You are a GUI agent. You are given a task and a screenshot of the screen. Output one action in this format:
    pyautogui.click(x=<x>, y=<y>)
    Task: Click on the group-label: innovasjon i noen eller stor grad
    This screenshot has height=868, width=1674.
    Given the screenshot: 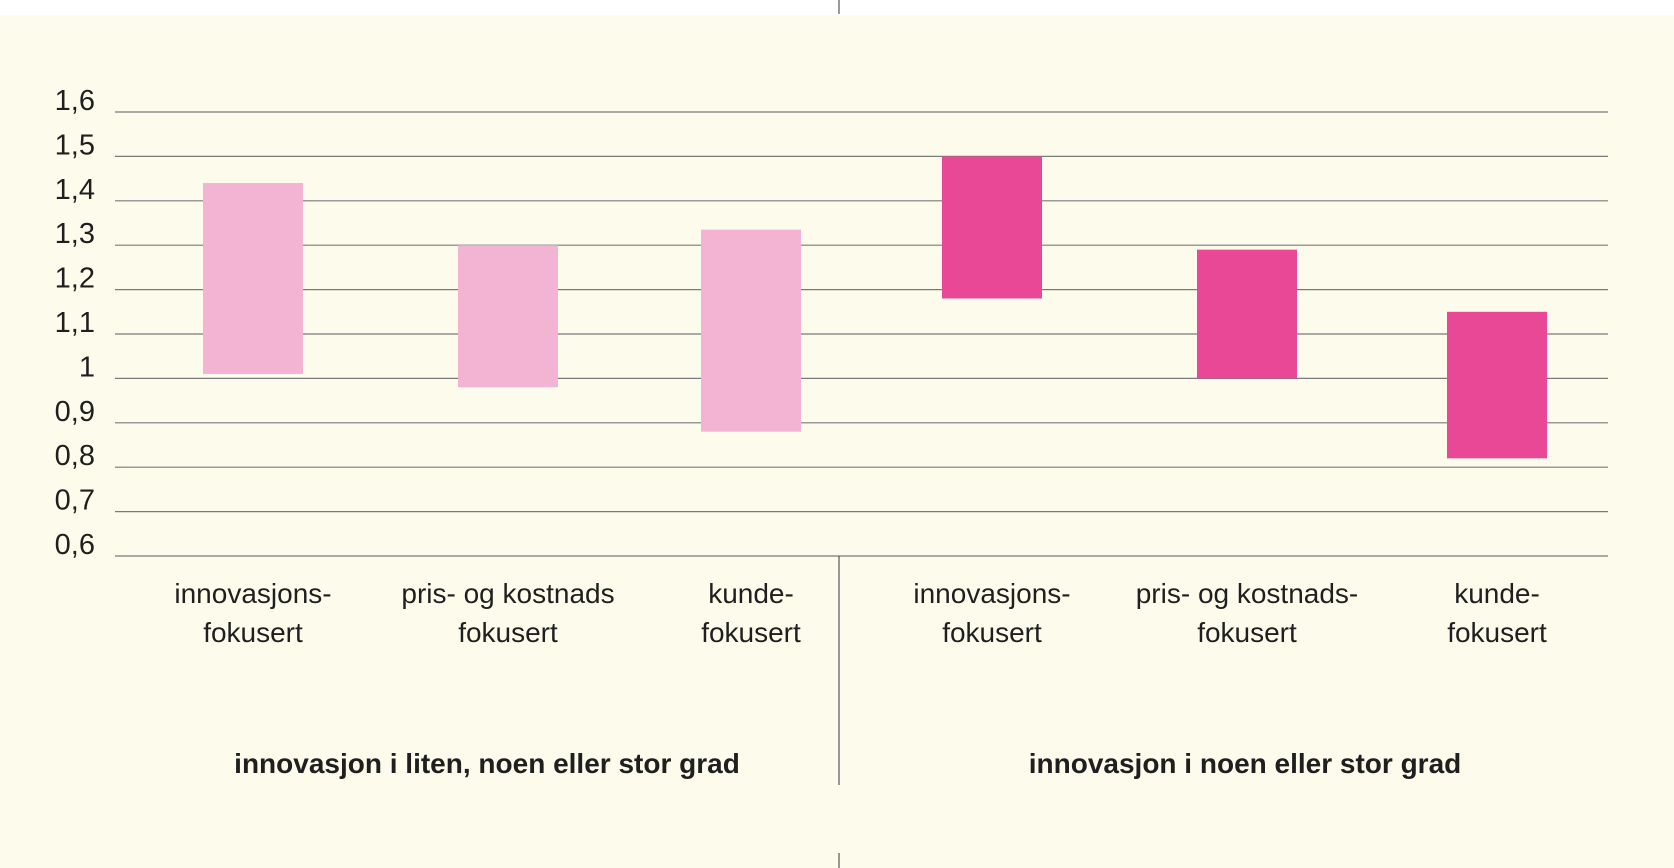 What is the action you would take?
    pyautogui.click(x=1245, y=763)
    